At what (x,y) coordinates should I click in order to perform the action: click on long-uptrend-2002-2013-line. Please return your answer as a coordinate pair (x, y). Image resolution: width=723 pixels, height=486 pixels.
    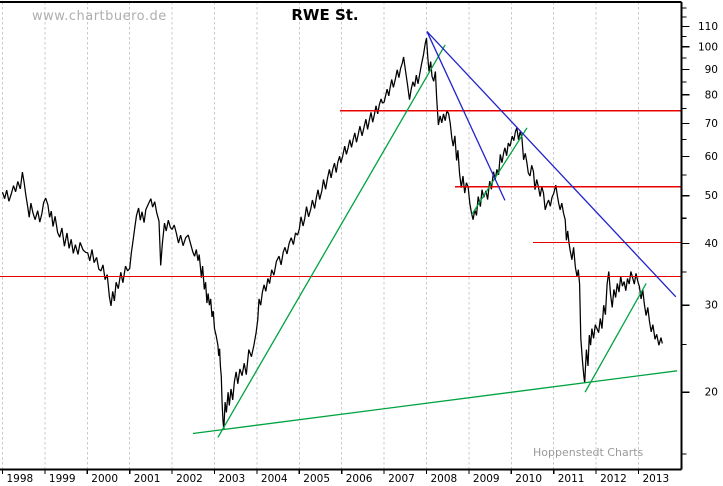
    Looking at the image, I should click on (435, 402).